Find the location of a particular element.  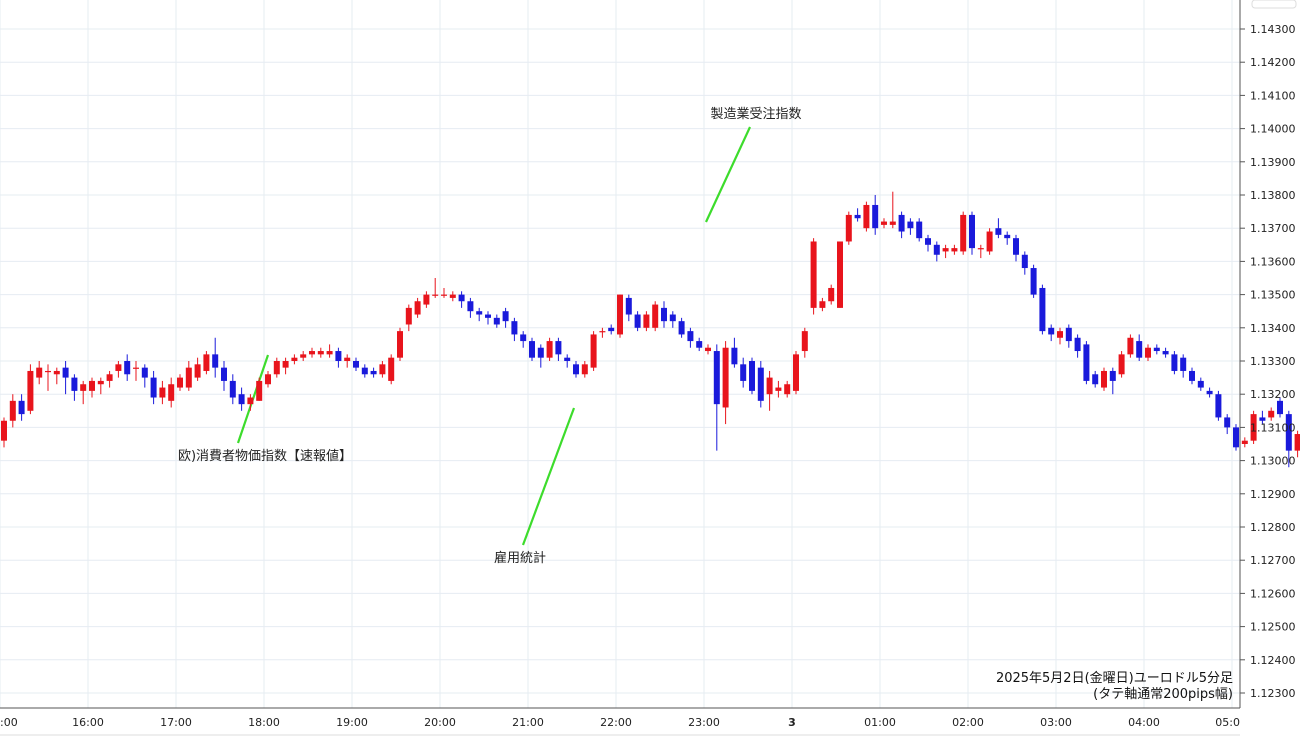

price-tick-label: 1.13700 is located at coordinates (1273, 228).